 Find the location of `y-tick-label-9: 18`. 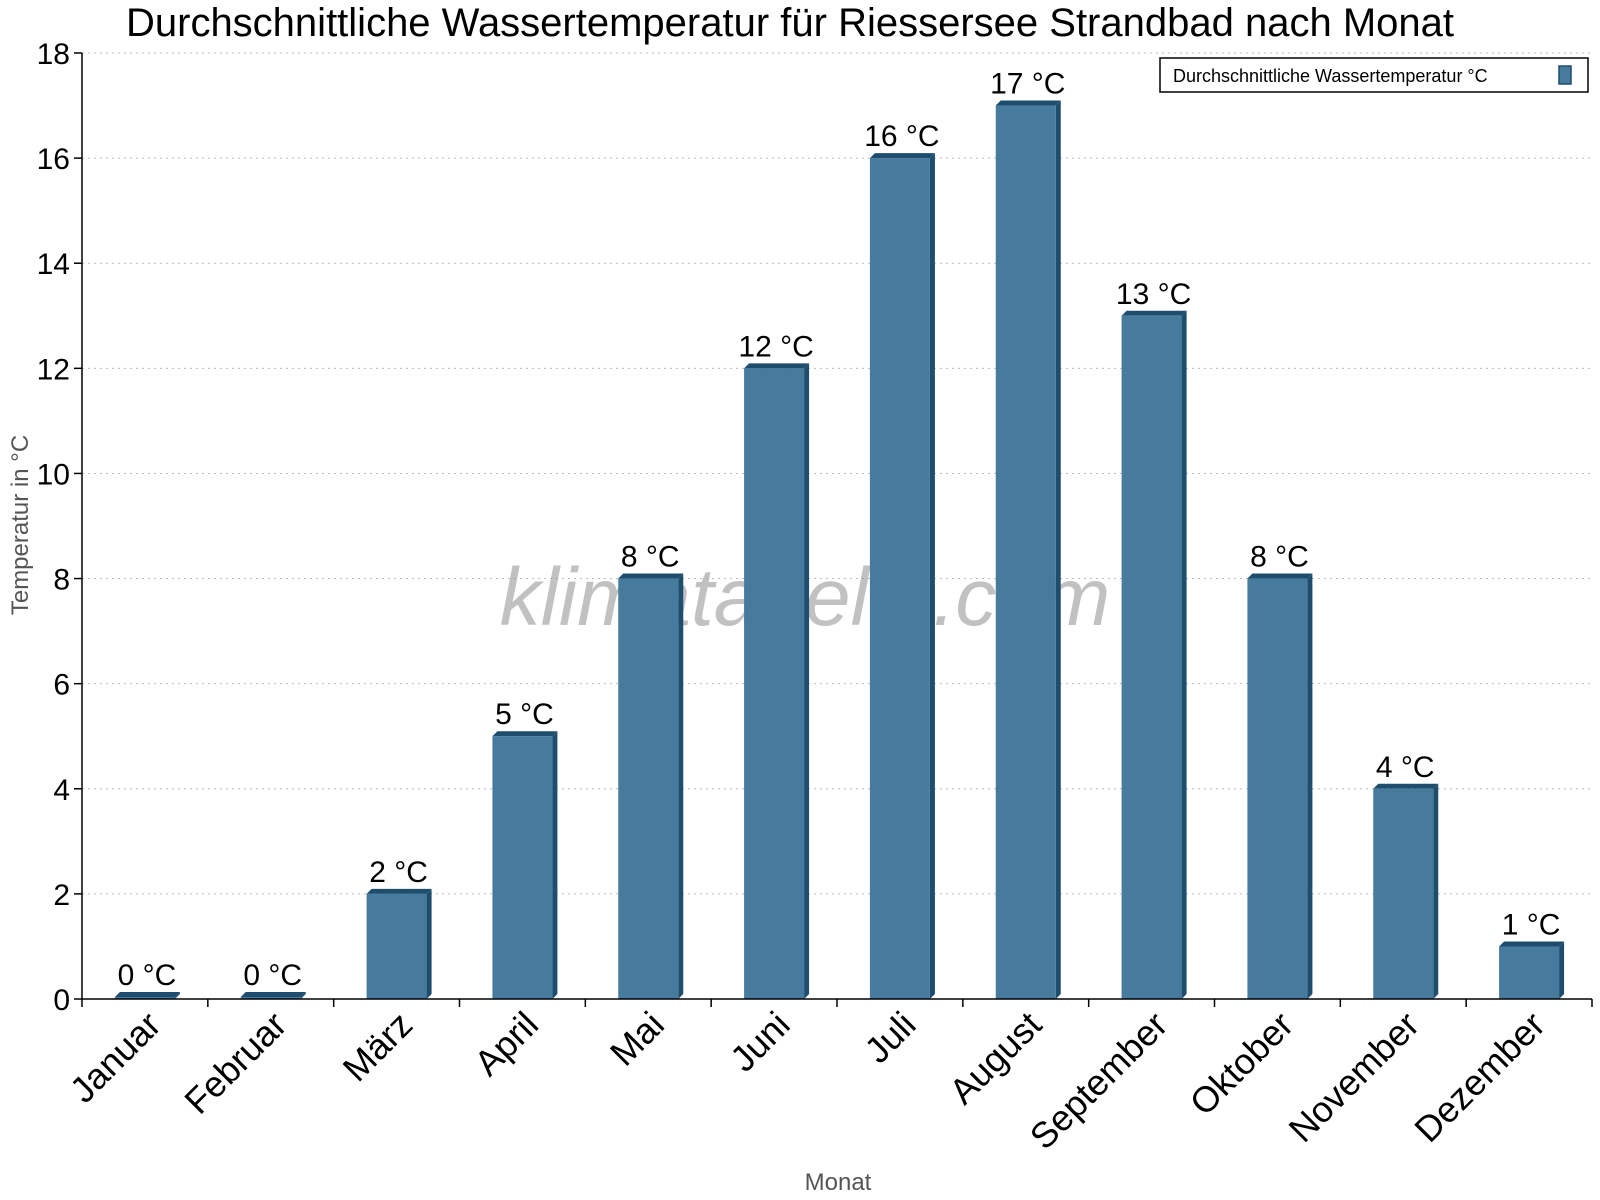

y-tick-label-9: 18 is located at coordinates (53, 54).